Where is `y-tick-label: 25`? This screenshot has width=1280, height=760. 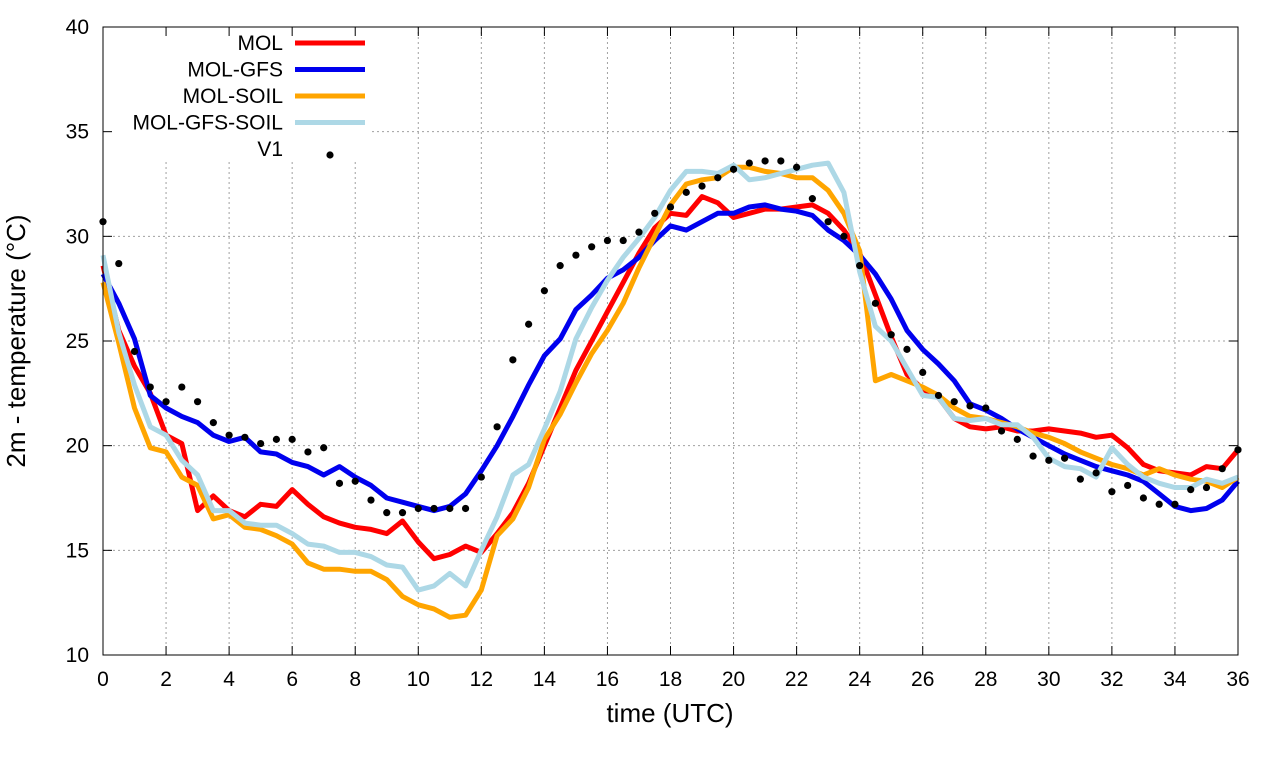
y-tick-label: 25 is located at coordinates (77, 341).